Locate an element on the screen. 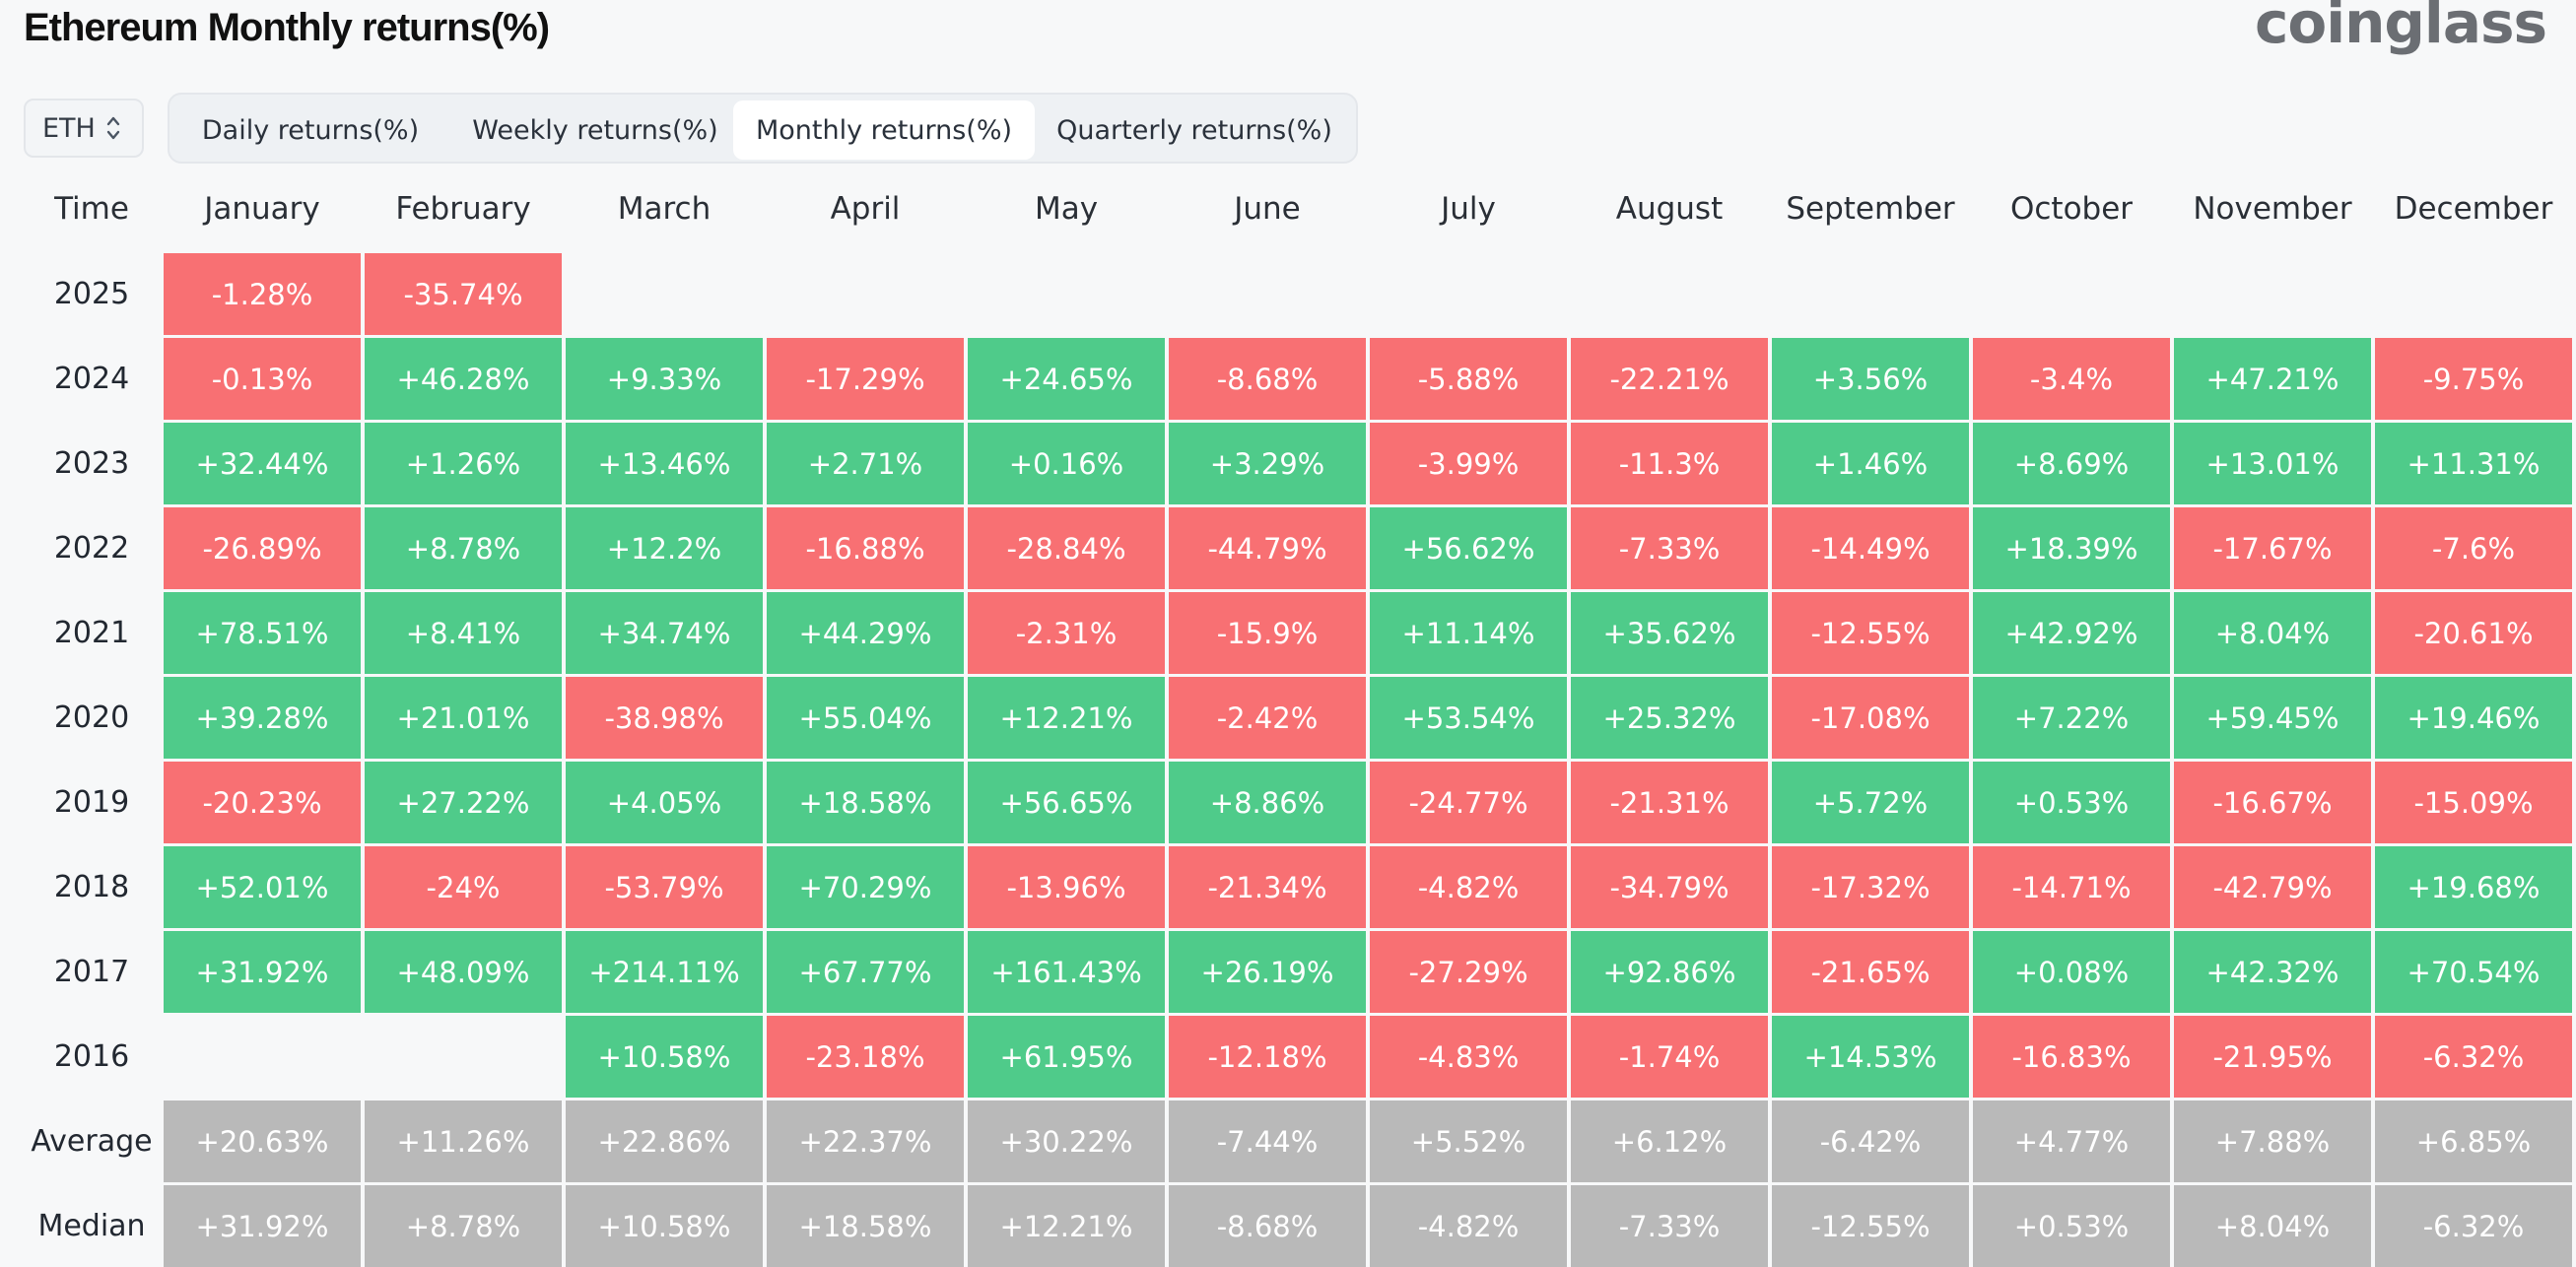  return-cell: -14.71% is located at coordinates (2071, 887).